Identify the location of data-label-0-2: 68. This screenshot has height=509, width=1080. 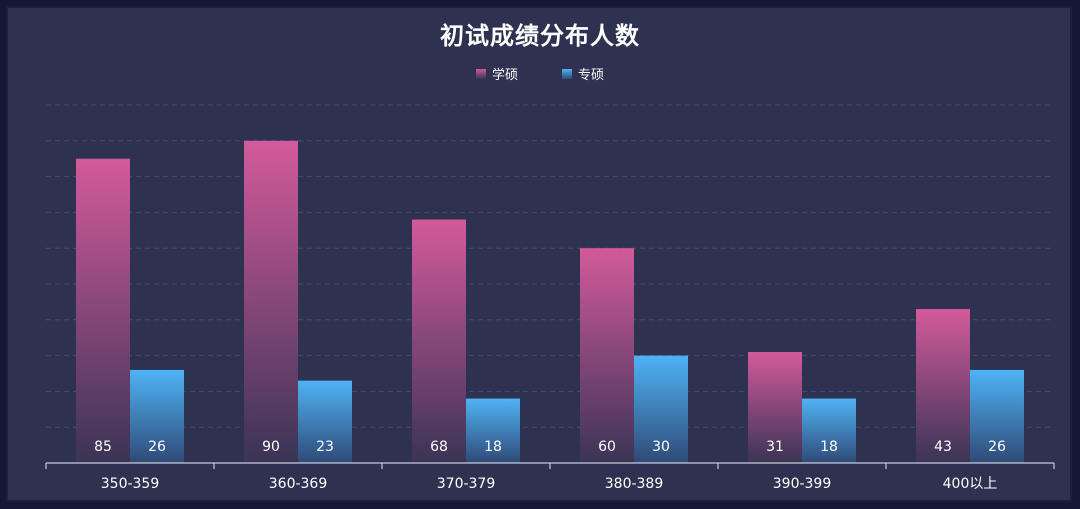
(439, 447).